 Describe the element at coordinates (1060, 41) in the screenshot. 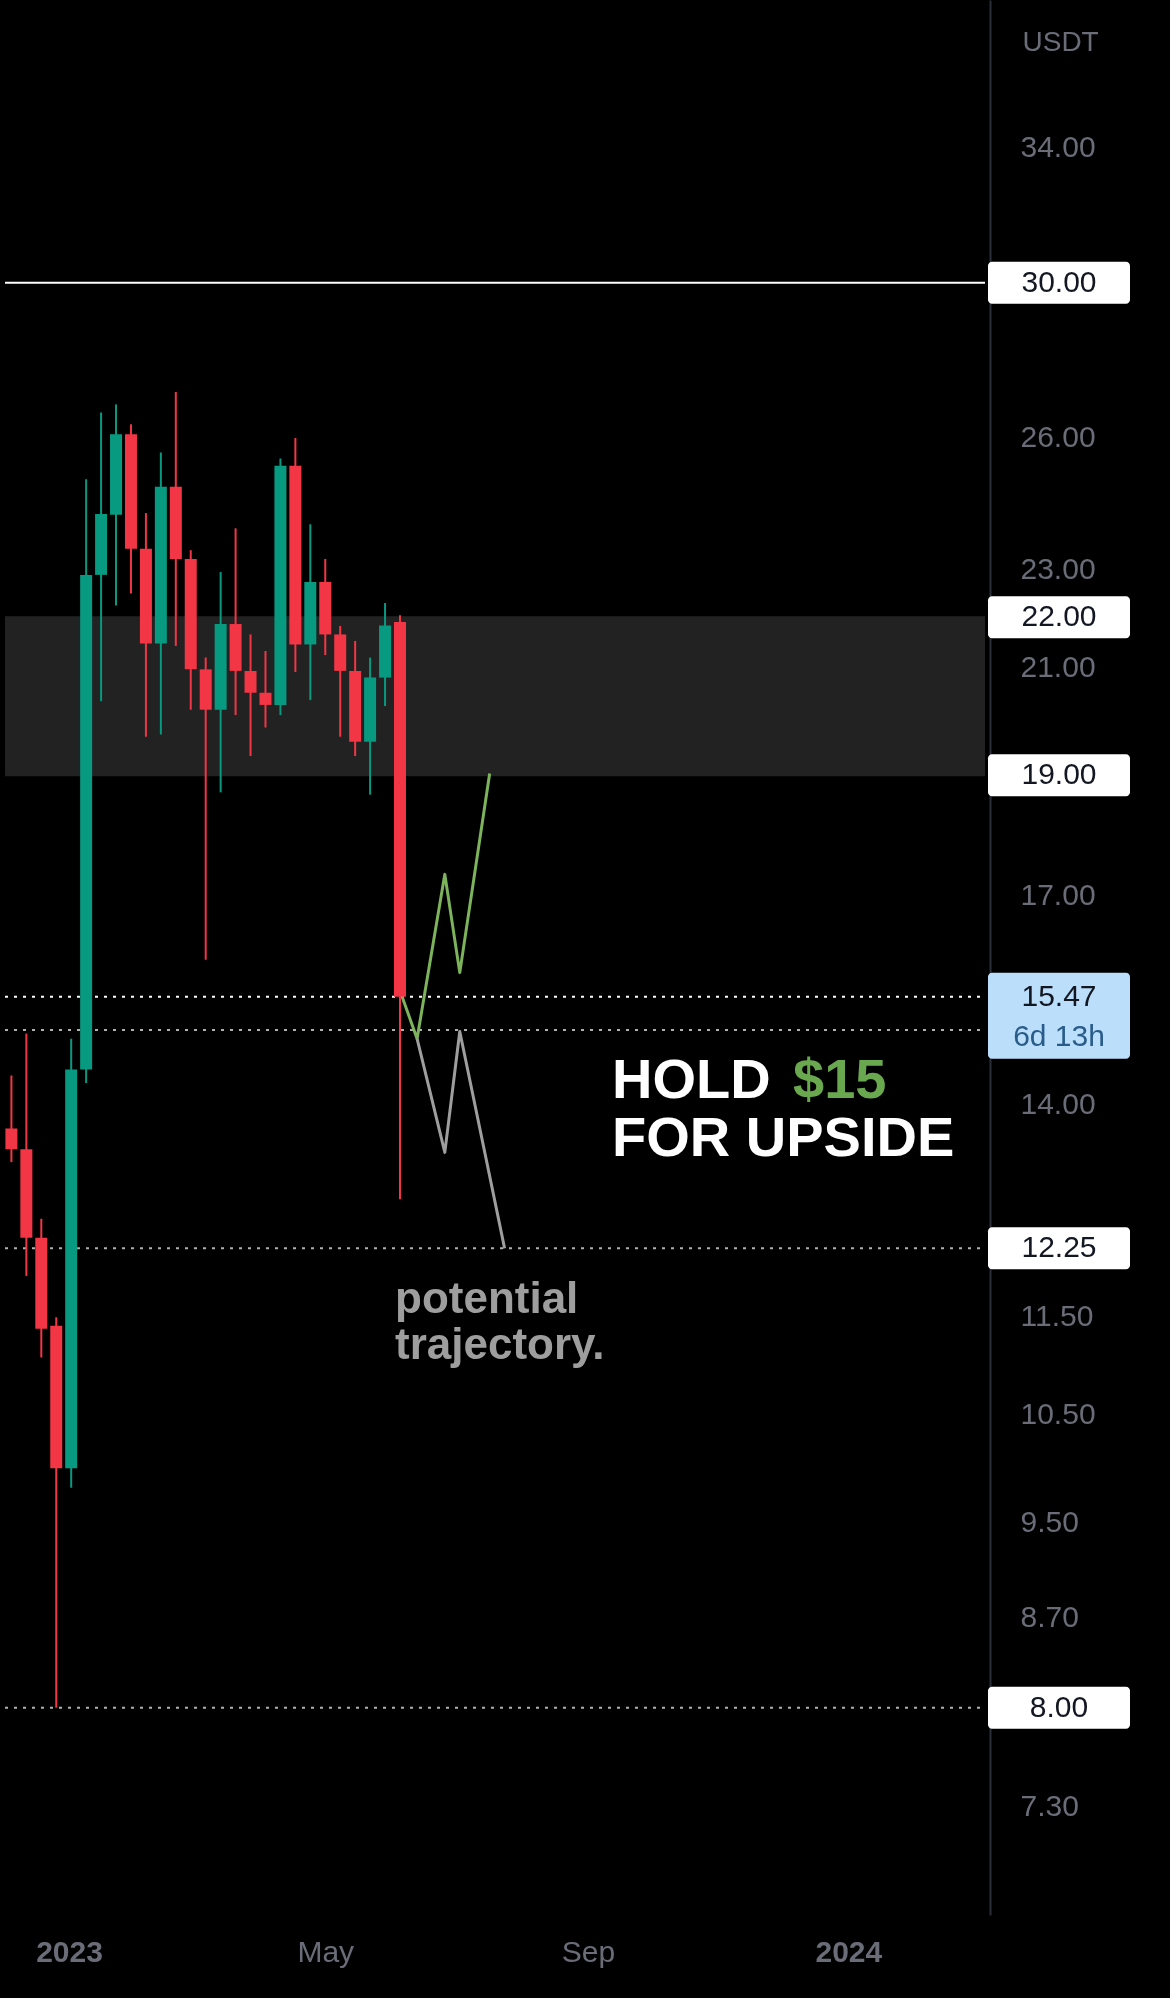

I see `y-axis-title: USDT` at that location.